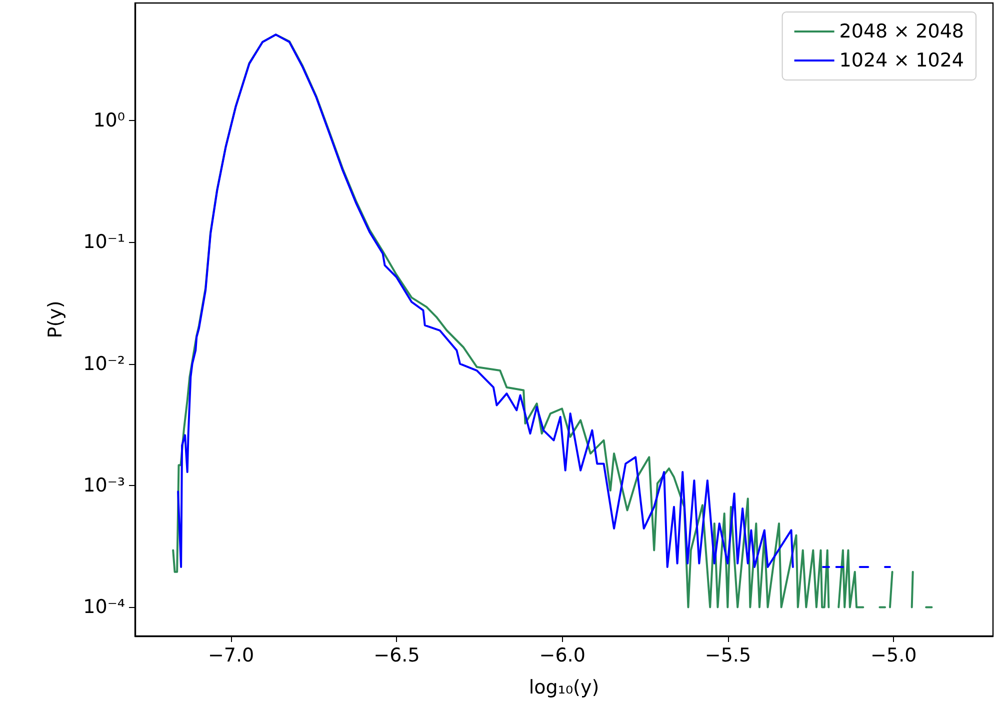 This screenshot has width=996, height=722. What do you see at coordinates (893, 655) in the screenshot?
I see `x-tick-label: −5.0` at bounding box center [893, 655].